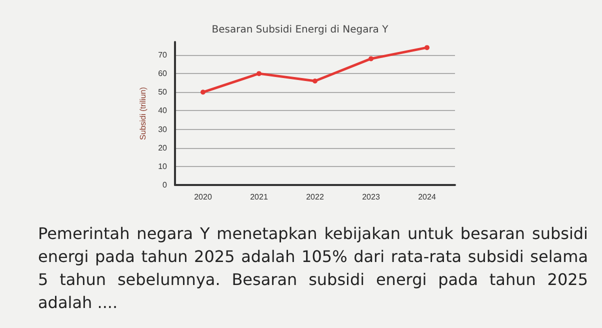  What do you see at coordinates (371, 197) in the screenshot?
I see `x-tick-label: 2023` at bounding box center [371, 197].